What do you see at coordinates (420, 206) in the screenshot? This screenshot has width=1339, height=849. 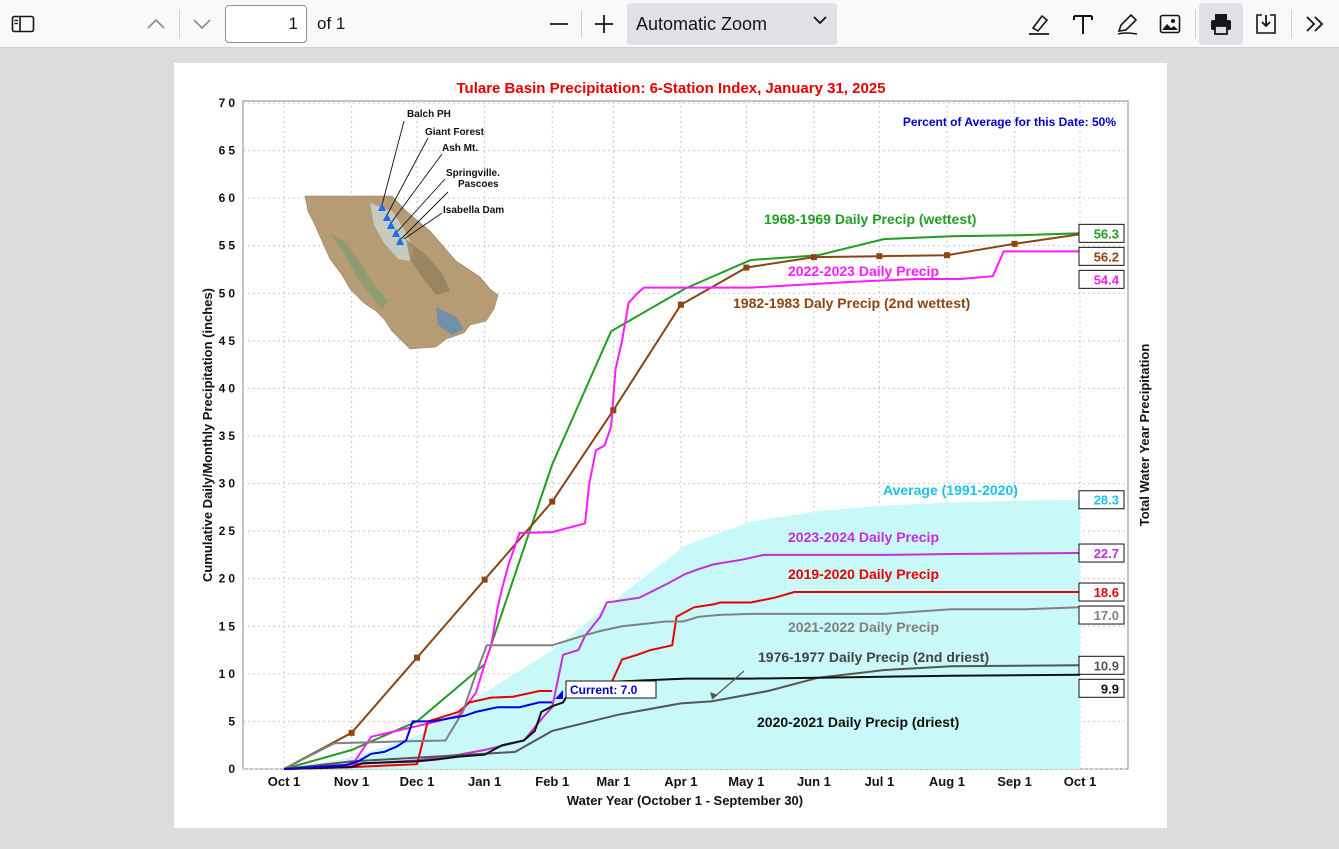 I see `pointer-springville` at bounding box center [420, 206].